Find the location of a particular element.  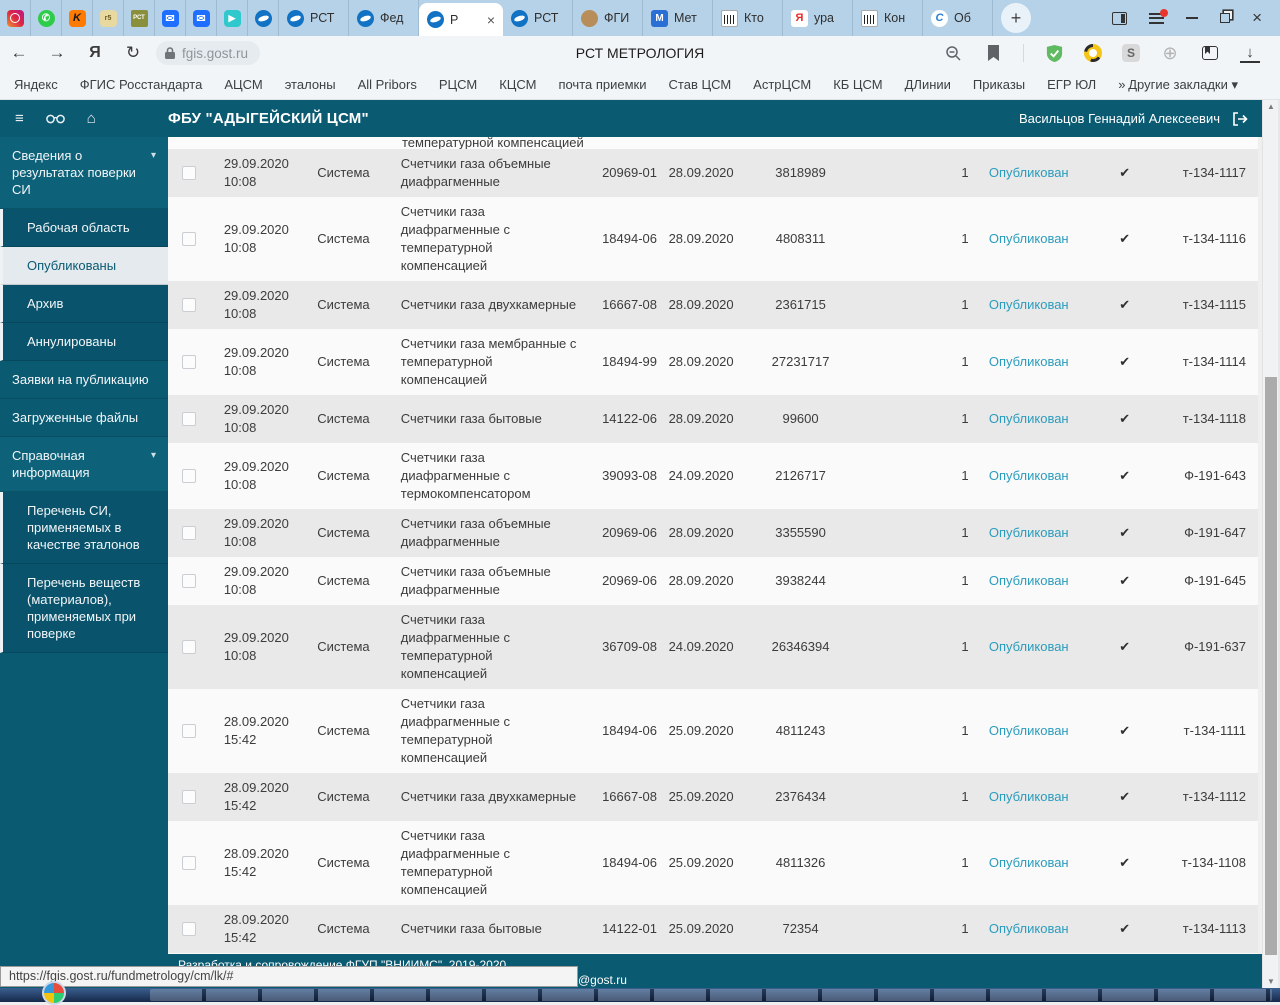

bookmark-item: Став ЦСМ is located at coordinates (700, 84).